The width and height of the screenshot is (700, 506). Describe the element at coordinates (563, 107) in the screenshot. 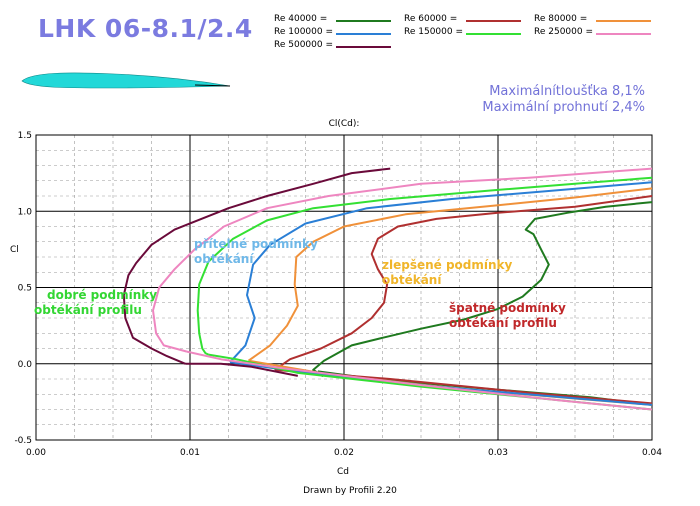

I see `max-camber-label: Maximální prohnutí 2,4%` at that location.